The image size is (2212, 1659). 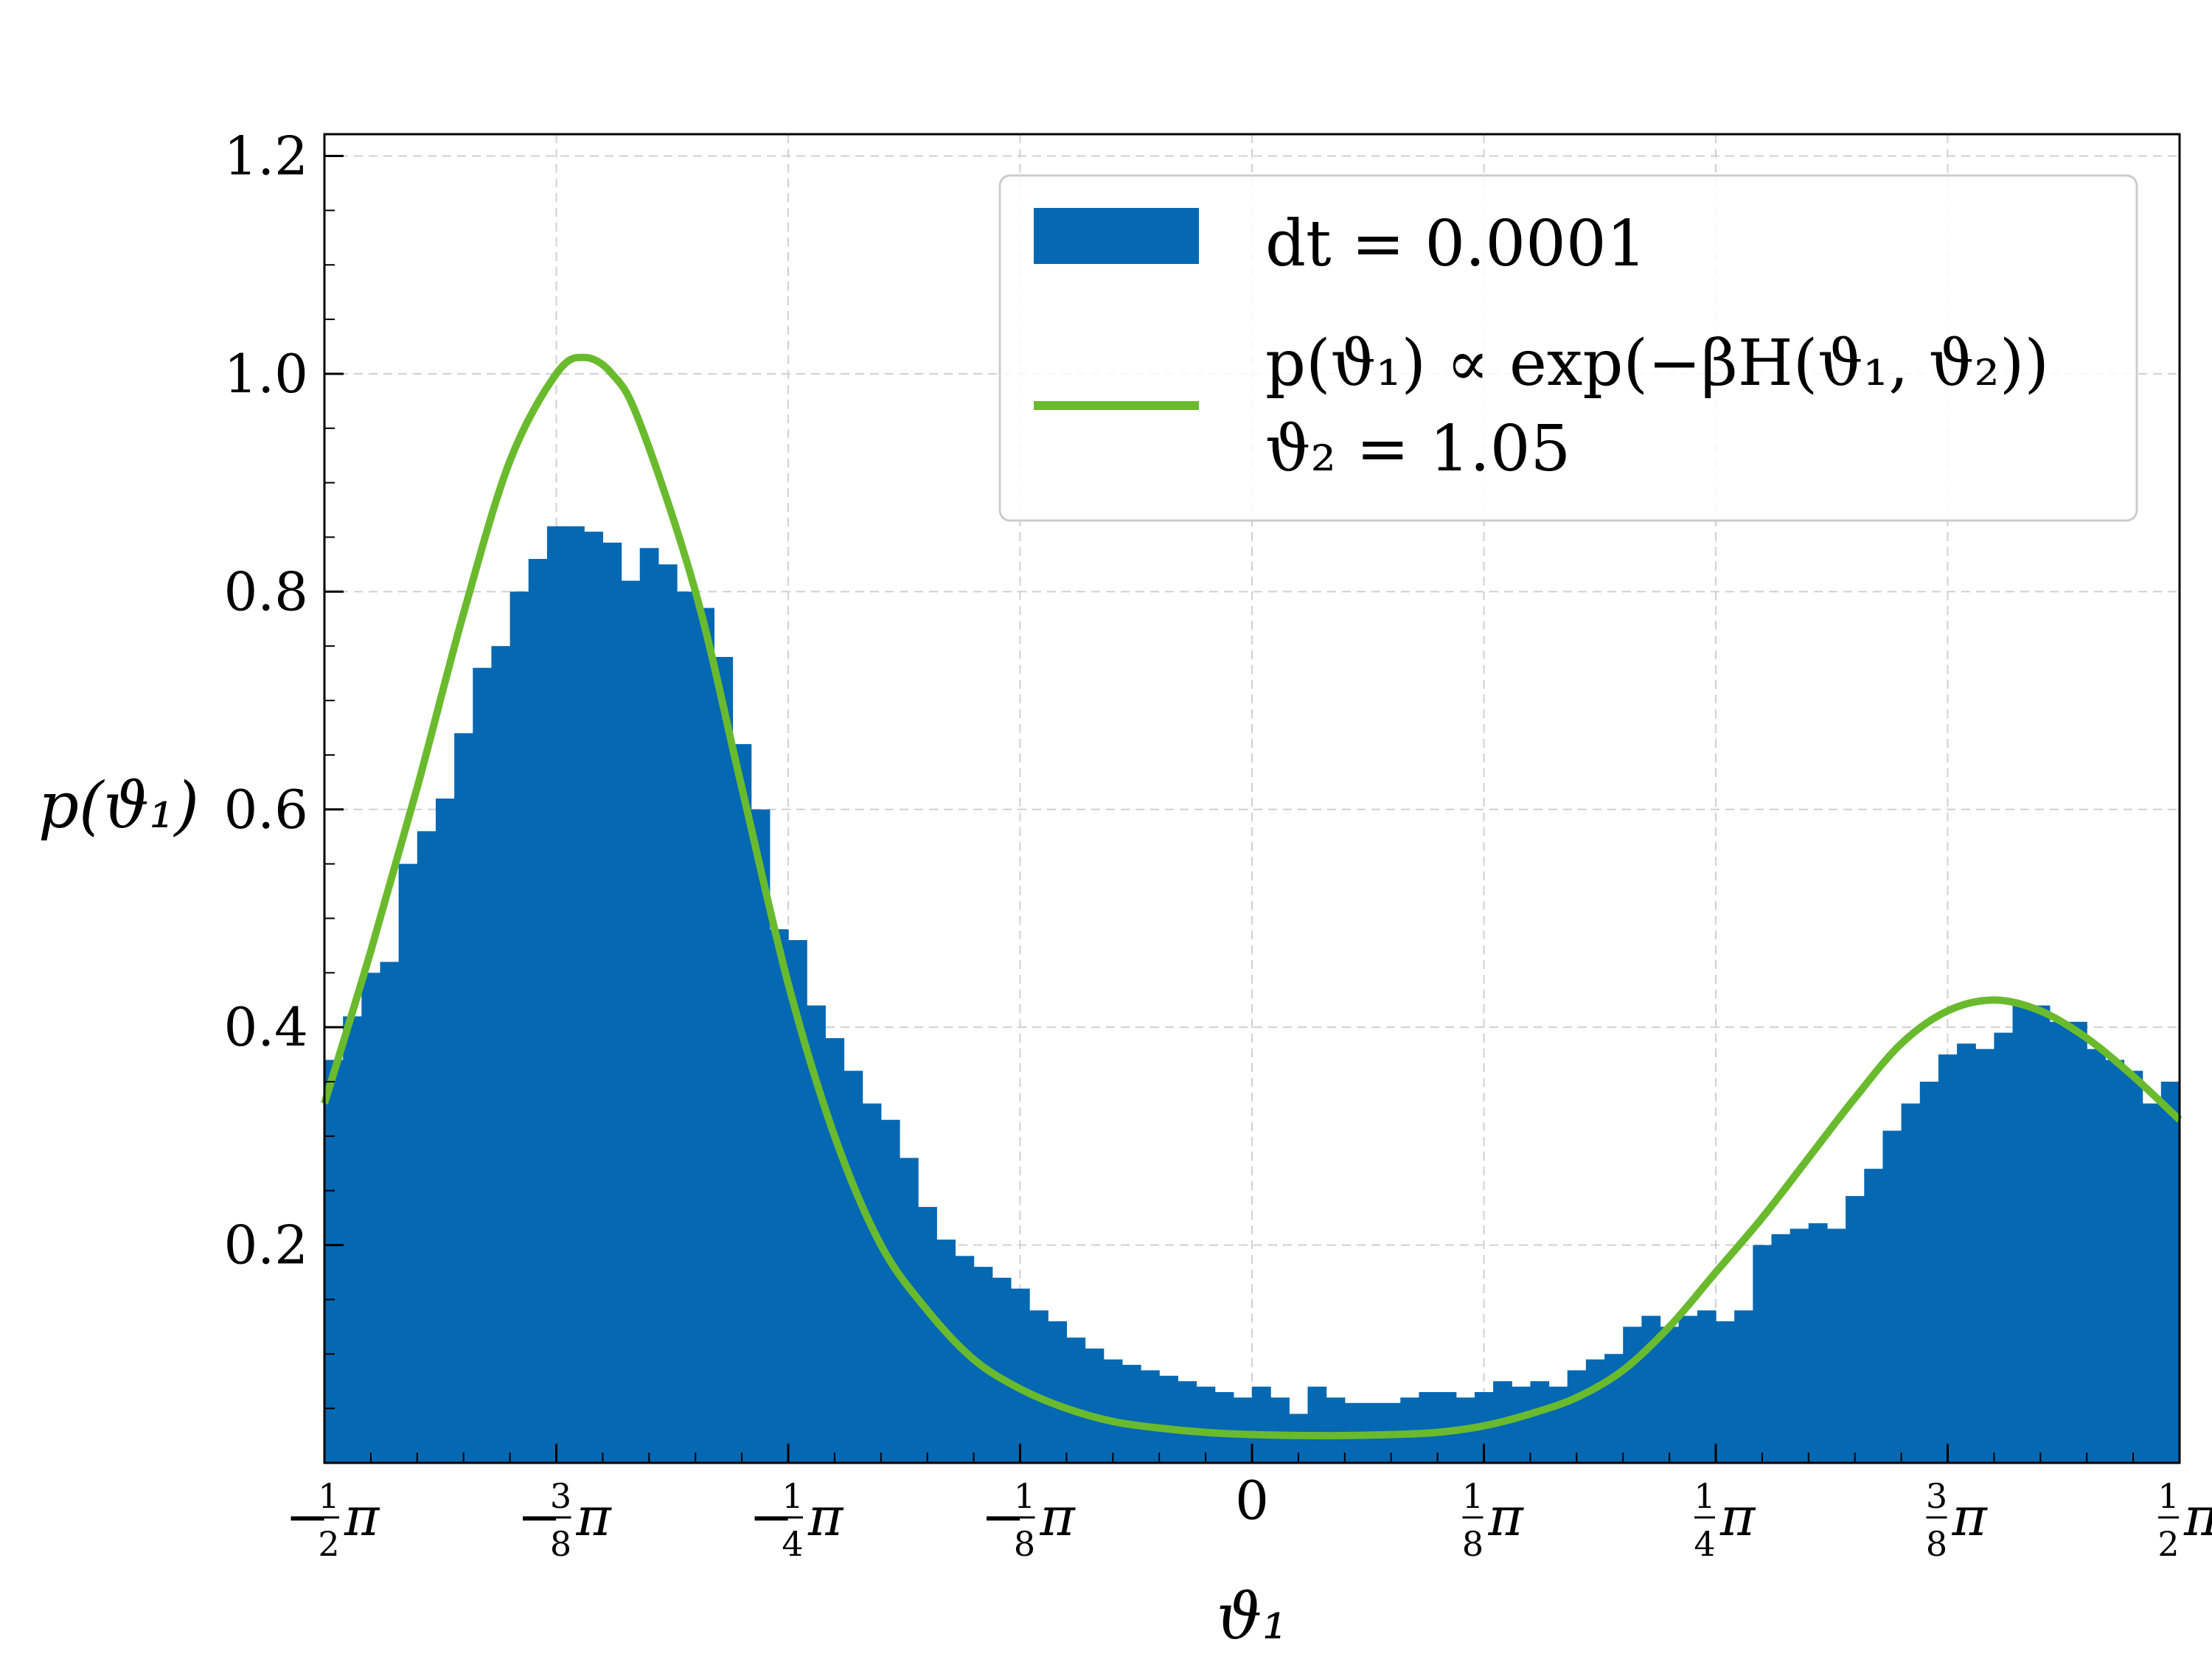 What do you see at coordinates (1029, 1520) in the screenshot?
I see `x-tick-label: −18 π` at bounding box center [1029, 1520].